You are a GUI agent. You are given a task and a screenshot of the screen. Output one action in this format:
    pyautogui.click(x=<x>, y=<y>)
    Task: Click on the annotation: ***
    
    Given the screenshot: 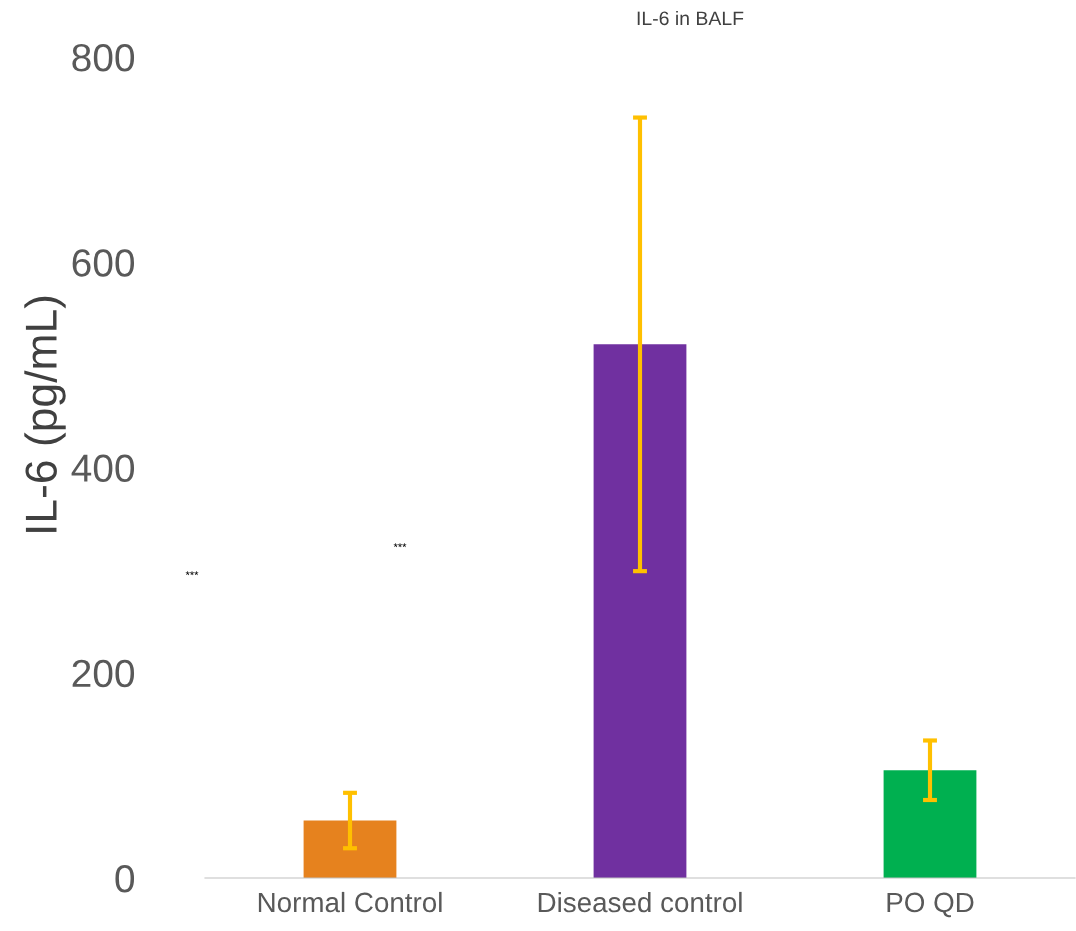 What is the action you would take?
    pyautogui.click(x=400, y=545)
    